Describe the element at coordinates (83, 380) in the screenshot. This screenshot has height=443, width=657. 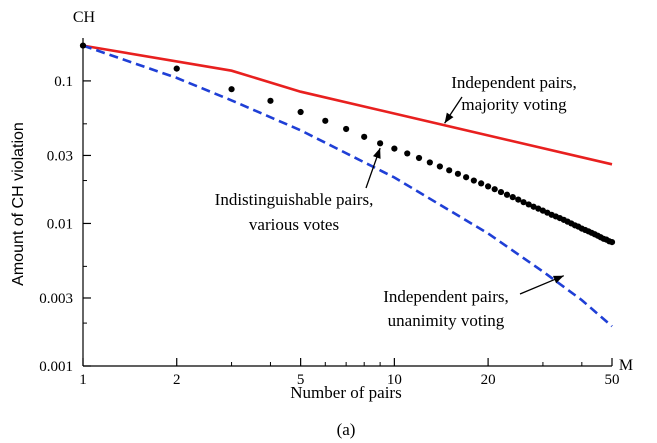
I see `x-tick-label: 1` at that location.